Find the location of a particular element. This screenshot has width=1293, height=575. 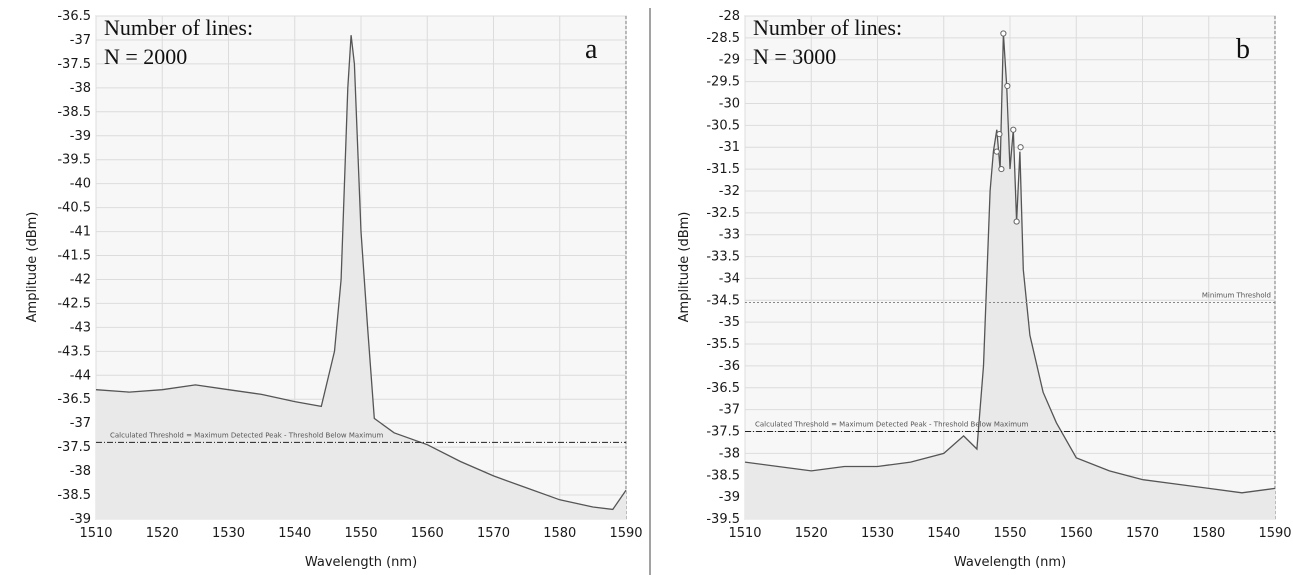

y-tick-label: -33 is located at coordinates (729, 235).